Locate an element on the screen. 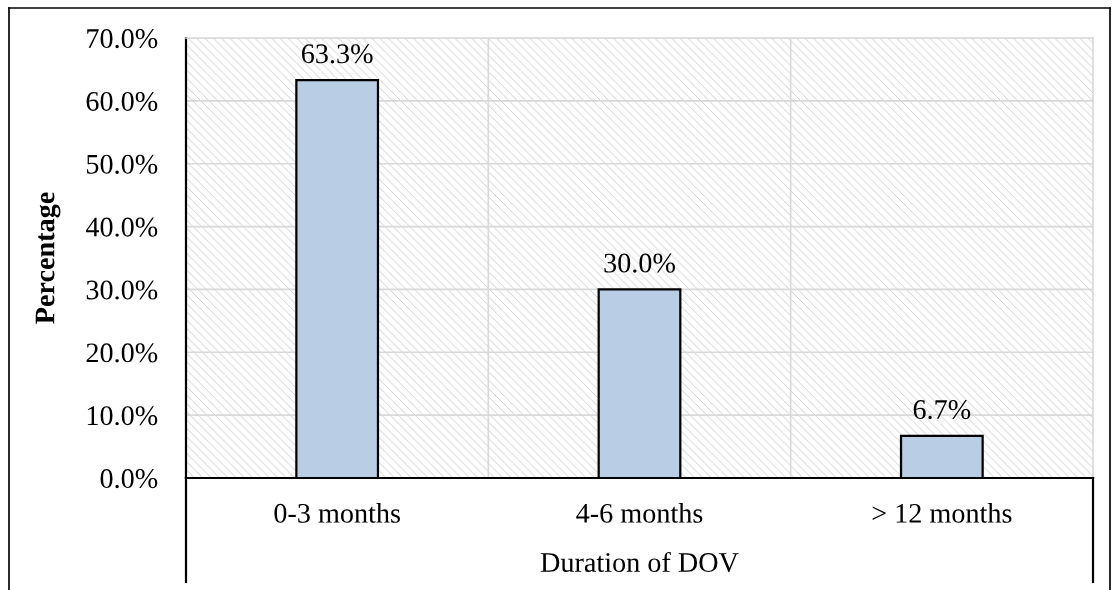  y-tick-label: 40.0% is located at coordinates (121, 227).